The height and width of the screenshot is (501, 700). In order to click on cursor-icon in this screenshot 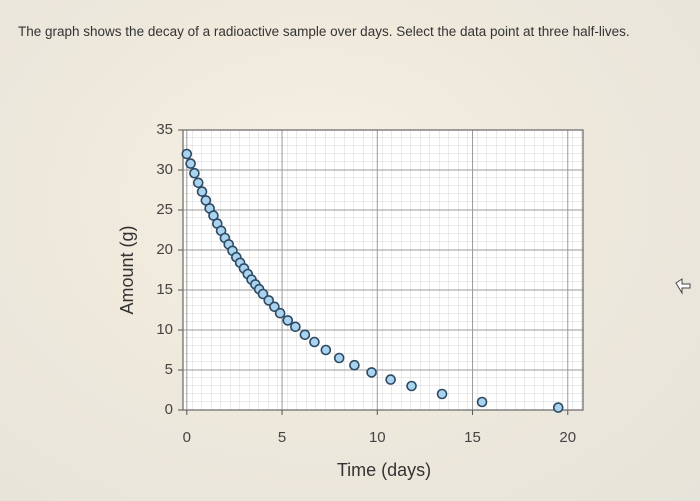, I will do `click(683, 286)`.